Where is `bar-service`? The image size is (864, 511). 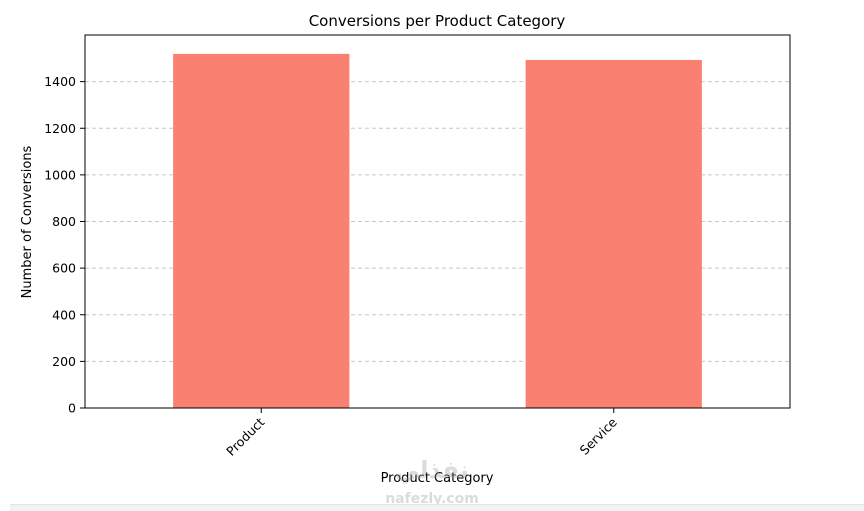
bar-service is located at coordinates (613, 234).